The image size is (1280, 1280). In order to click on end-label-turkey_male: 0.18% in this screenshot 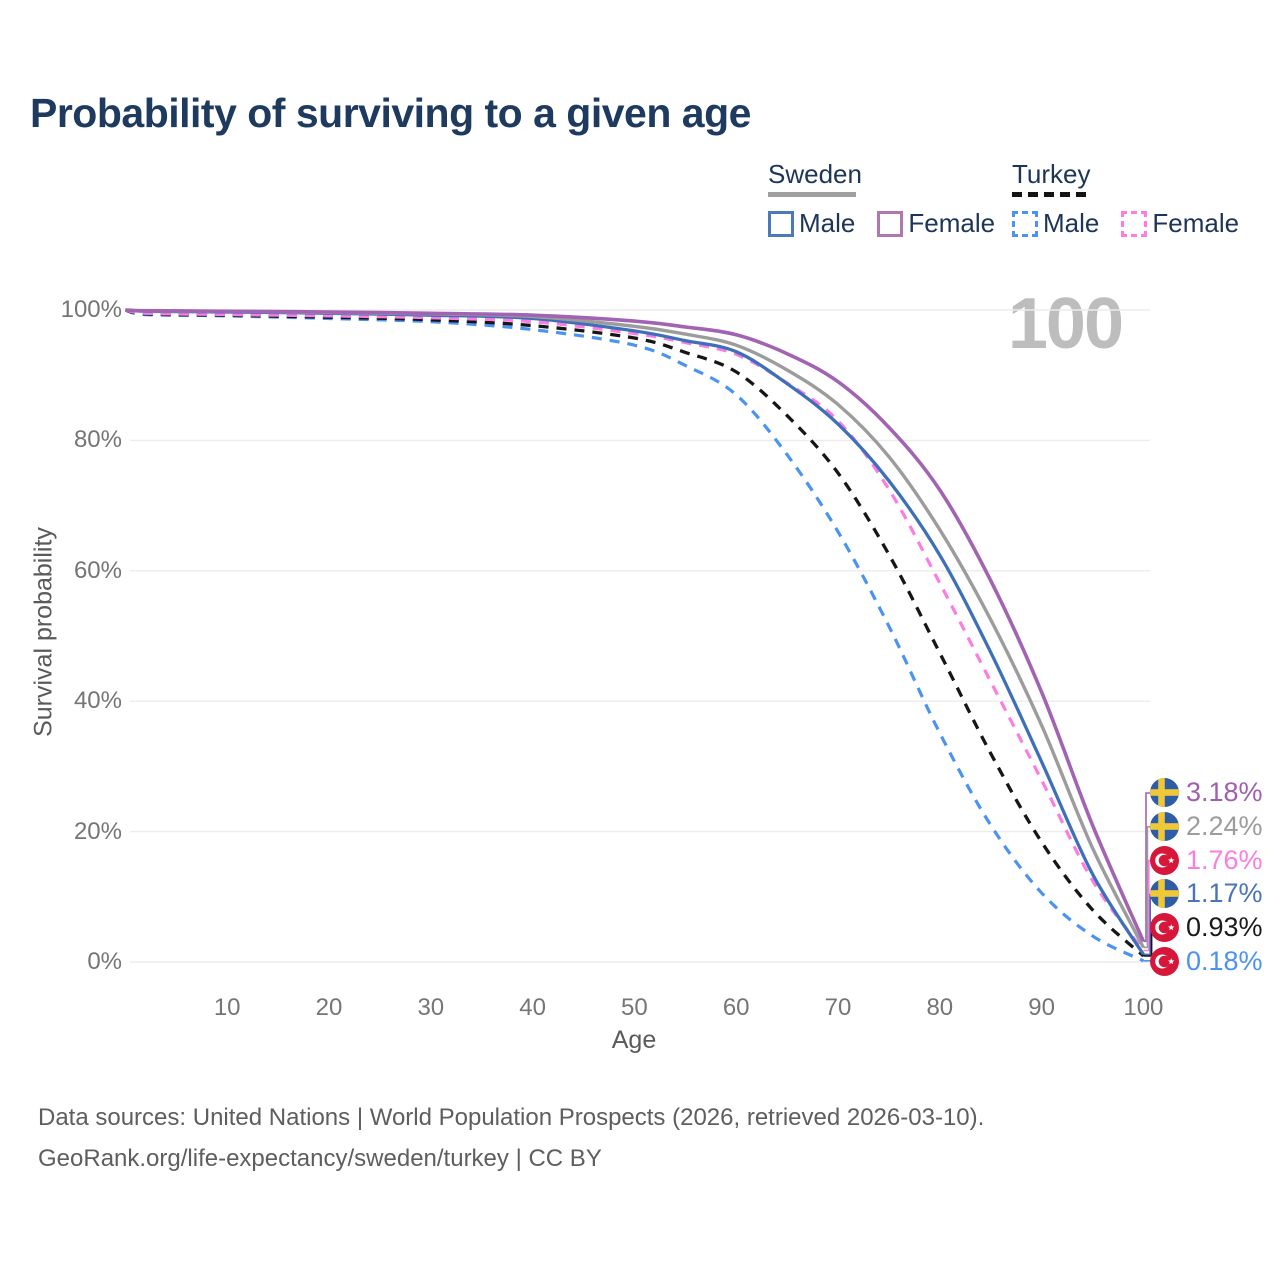, I will do `click(1206, 961)`.